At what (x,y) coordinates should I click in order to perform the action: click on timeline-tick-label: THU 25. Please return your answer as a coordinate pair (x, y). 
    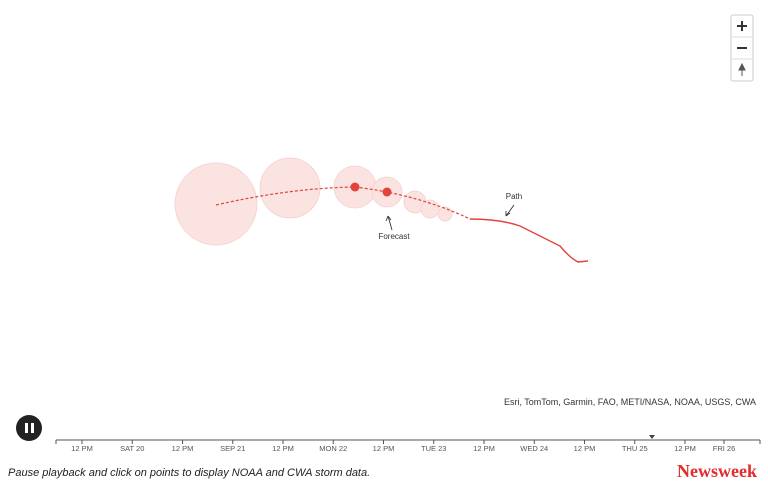
    Looking at the image, I should click on (635, 448).